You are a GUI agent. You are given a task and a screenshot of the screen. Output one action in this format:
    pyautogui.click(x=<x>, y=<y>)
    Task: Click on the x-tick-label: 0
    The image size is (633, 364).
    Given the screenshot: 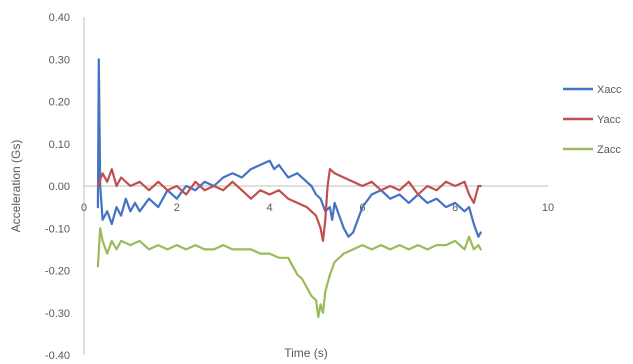 What is the action you would take?
    pyautogui.click(x=84, y=208)
    